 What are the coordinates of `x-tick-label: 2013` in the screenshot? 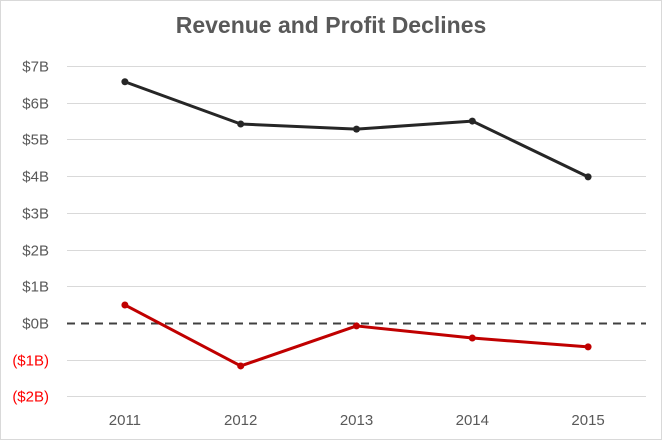 It's located at (356, 420).